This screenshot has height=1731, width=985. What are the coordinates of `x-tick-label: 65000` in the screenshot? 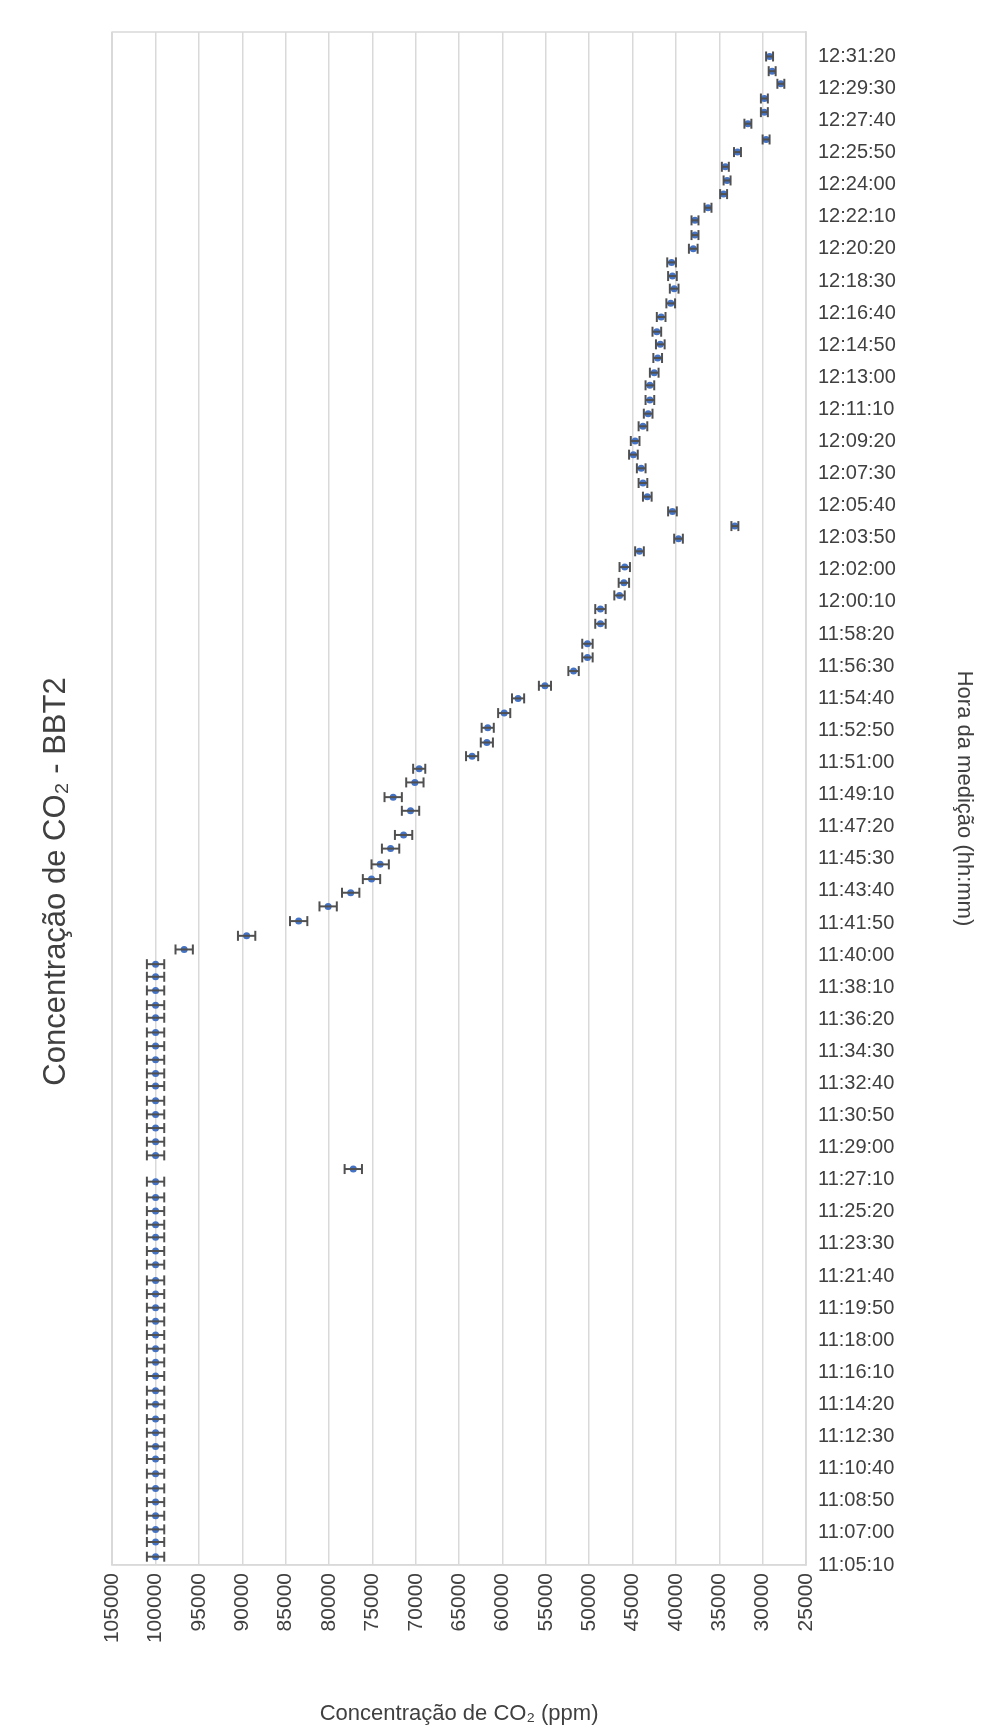 It's located at (457, 1602).